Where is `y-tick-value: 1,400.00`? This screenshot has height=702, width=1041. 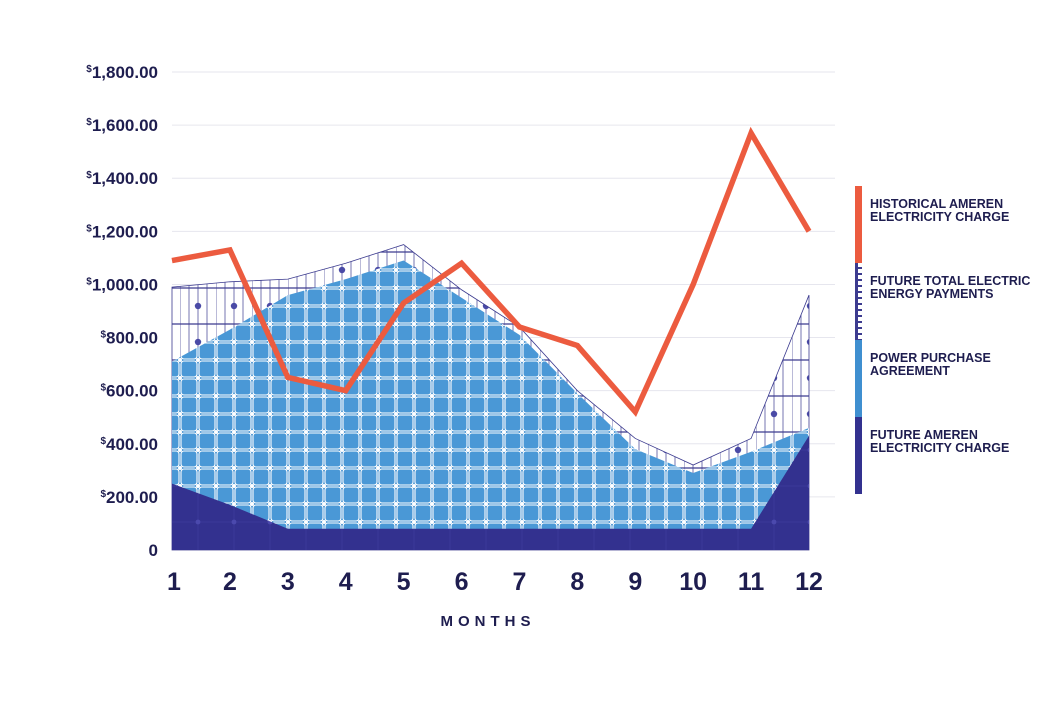 y-tick-value: 1,400.00 is located at coordinates (125, 178).